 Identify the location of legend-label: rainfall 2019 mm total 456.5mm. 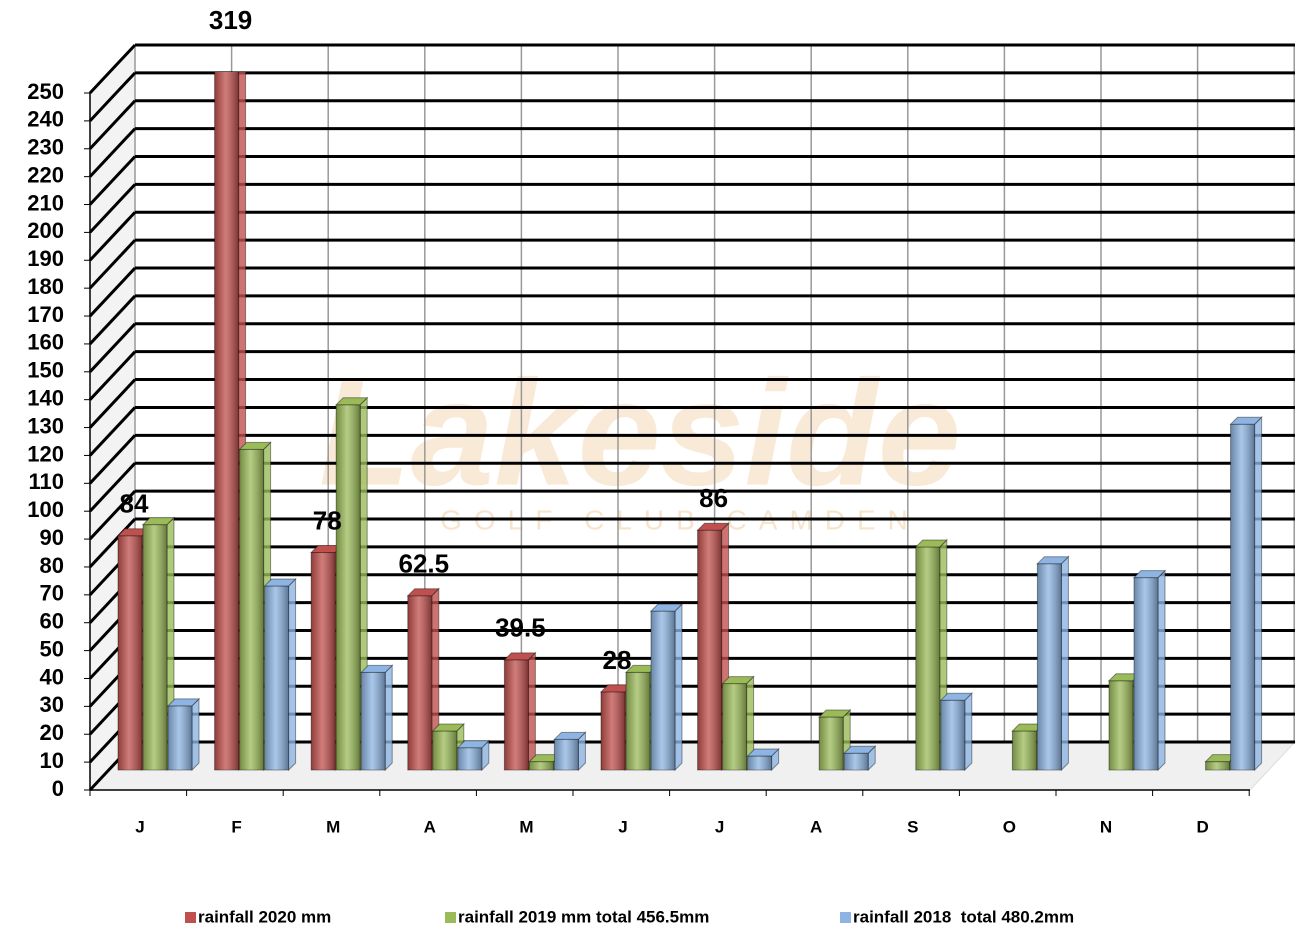
(583, 916).